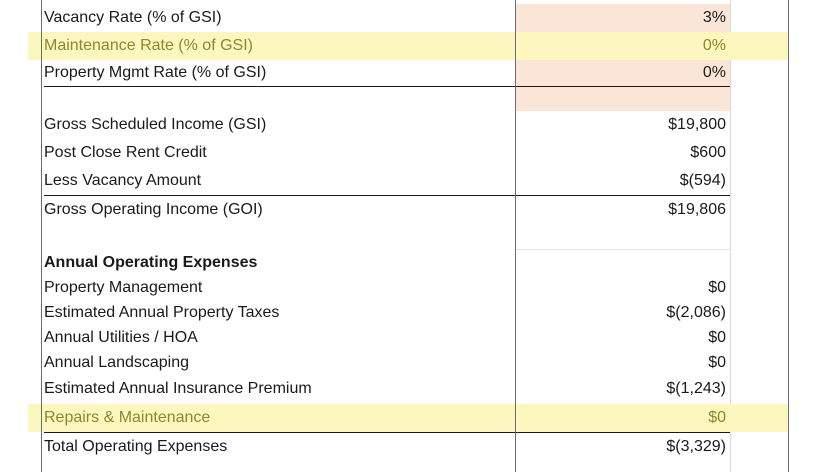  What do you see at coordinates (696, 446) in the screenshot?
I see `row-value: $(3,329)` at bounding box center [696, 446].